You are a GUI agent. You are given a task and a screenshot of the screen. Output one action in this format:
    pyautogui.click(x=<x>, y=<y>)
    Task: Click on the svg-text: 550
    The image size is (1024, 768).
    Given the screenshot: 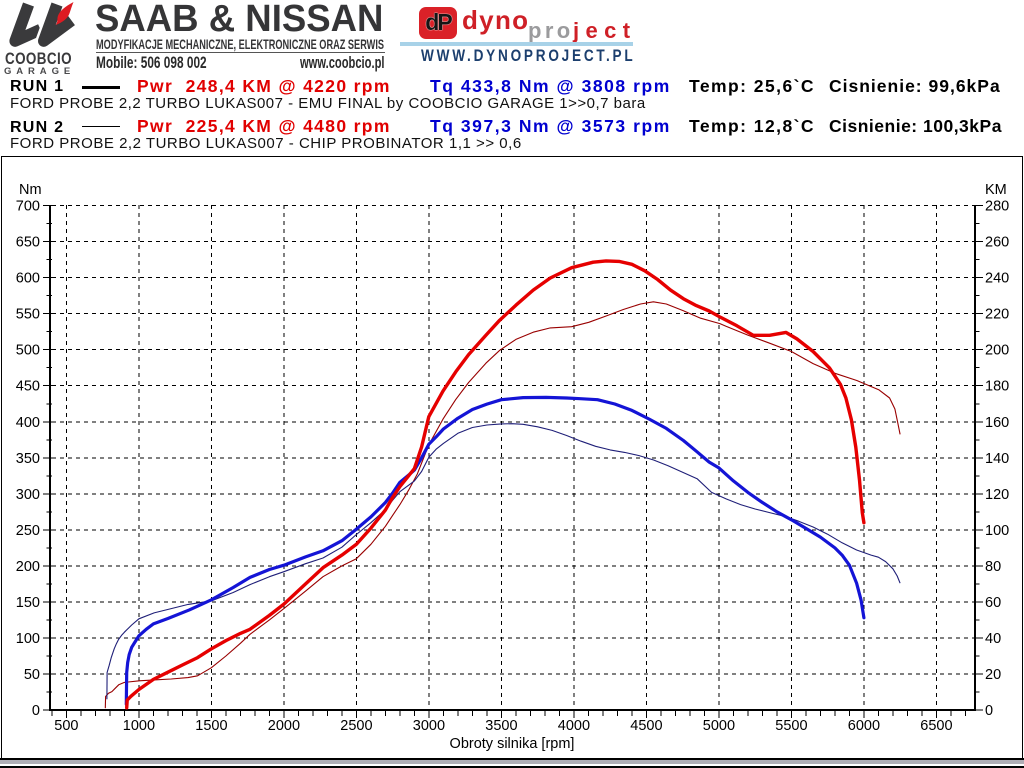 What is the action you would take?
    pyautogui.click(x=28, y=315)
    